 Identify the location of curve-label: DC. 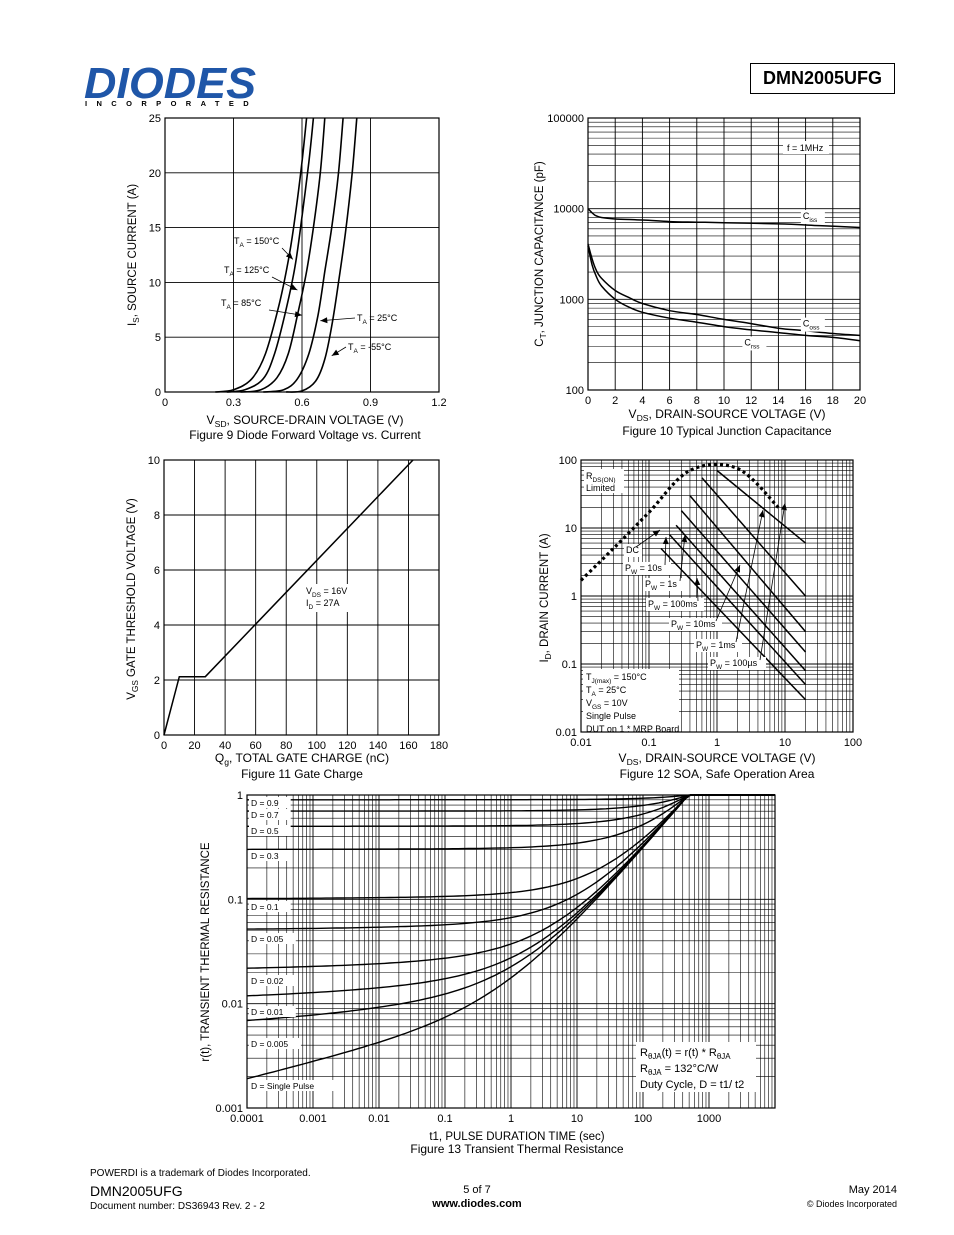
(632, 550).